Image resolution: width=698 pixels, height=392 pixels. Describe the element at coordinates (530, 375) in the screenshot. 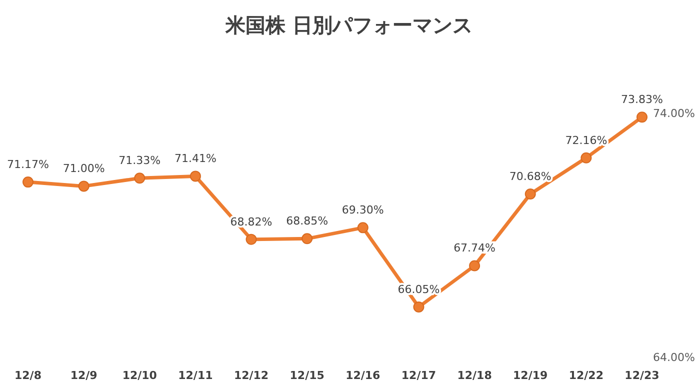

I see `x-tick-label: 12/19` at that location.